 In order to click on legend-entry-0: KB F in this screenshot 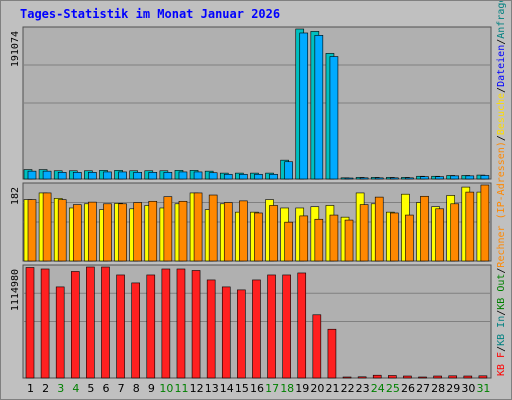, I will do `click(501, 364)`.